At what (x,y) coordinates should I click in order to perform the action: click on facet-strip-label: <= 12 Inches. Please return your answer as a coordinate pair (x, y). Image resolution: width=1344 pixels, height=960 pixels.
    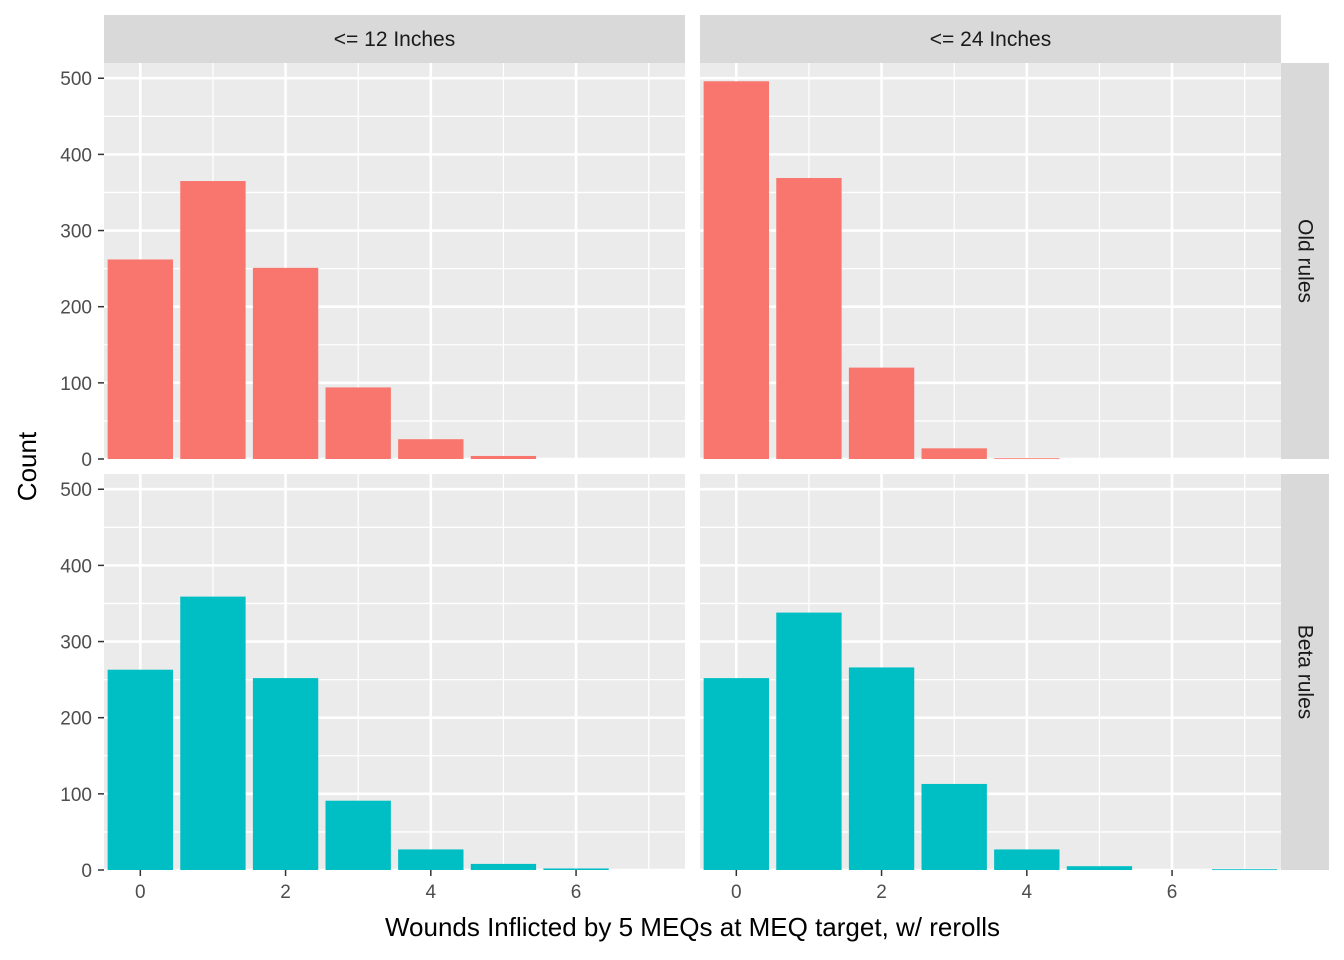
    Looking at the image, I should click on (394, 39).